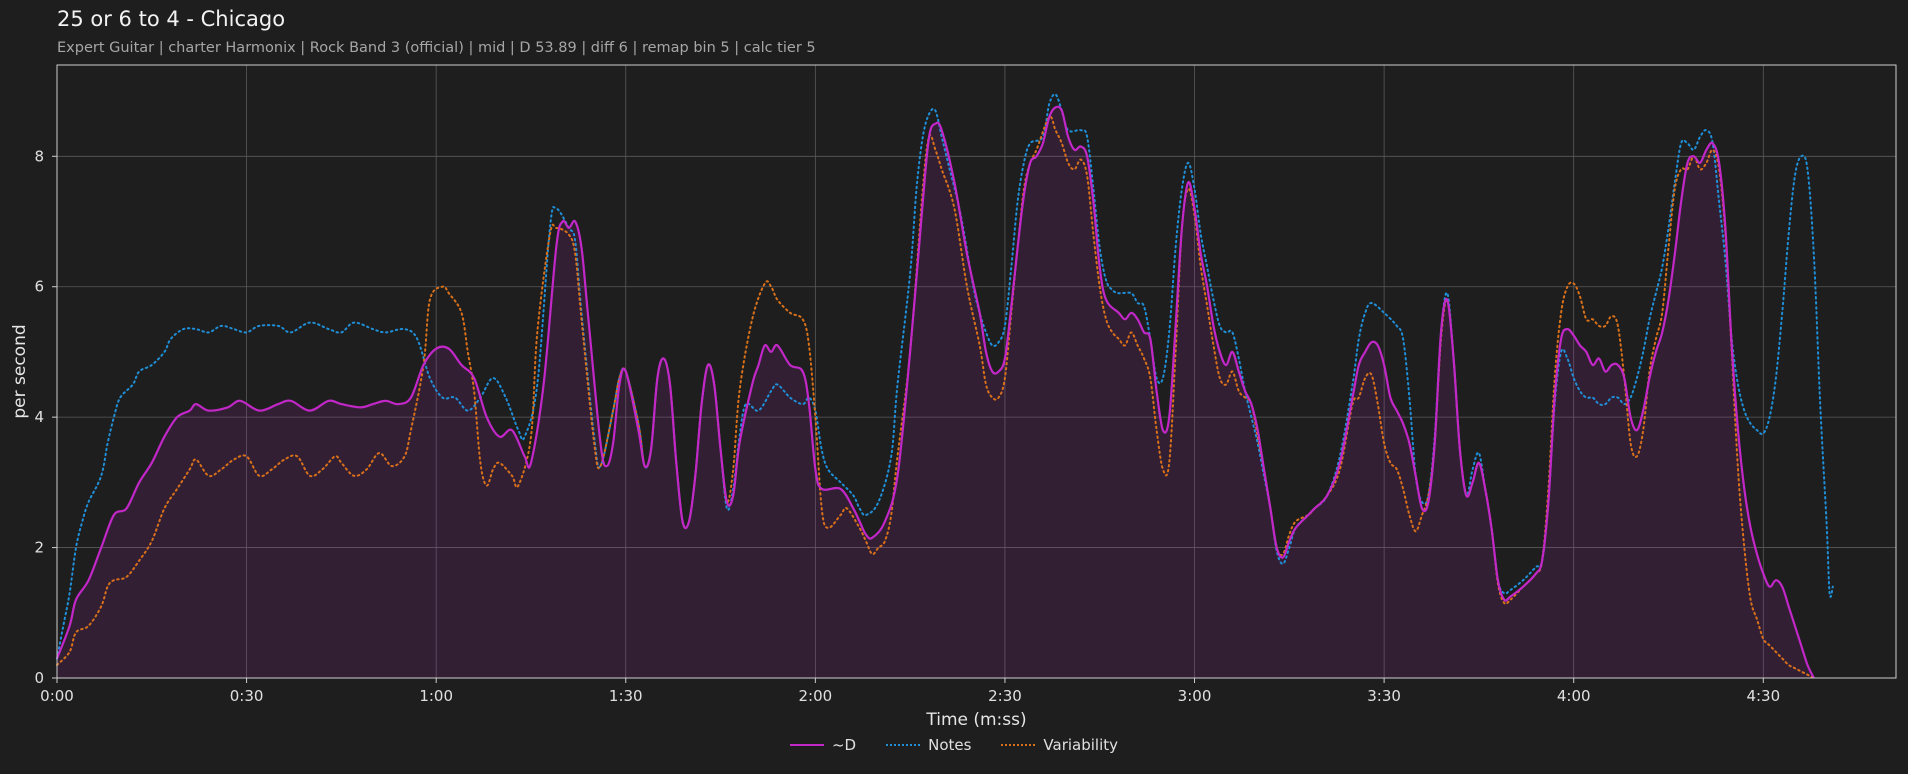  I want to click on x-tick-label: 0:00, so click(57, 696).